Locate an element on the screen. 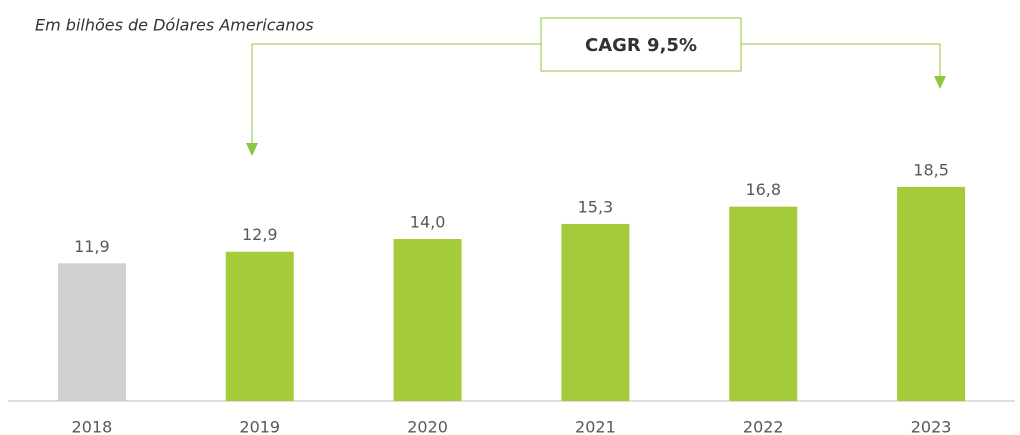  x-tick-label: 2023 is located at coordinates (931, 426).